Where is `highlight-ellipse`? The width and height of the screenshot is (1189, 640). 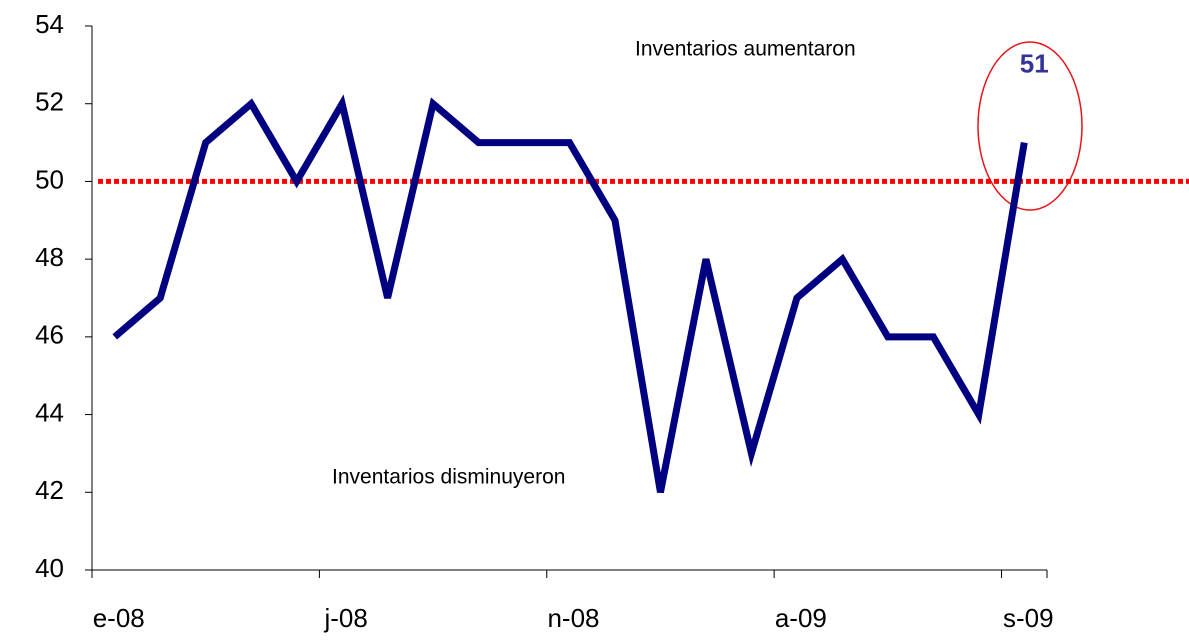 highlight-ellipse is located at coordinates (1030, 126).